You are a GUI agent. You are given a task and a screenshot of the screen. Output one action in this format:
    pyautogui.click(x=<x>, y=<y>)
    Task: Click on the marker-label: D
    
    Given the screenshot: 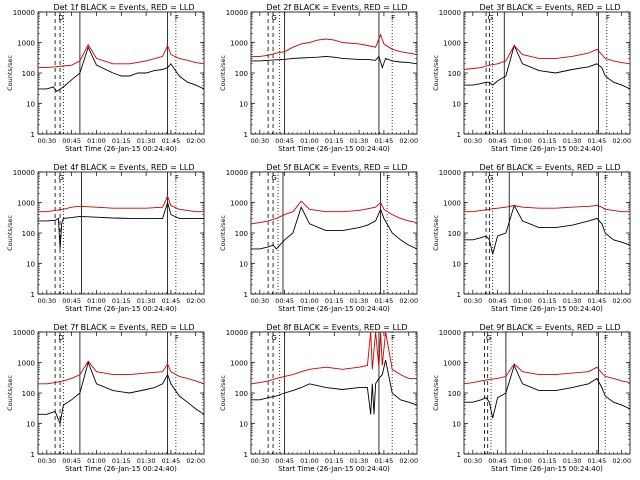 What is the action you would take?
    pyautogui.click(x=60, y=338)
    